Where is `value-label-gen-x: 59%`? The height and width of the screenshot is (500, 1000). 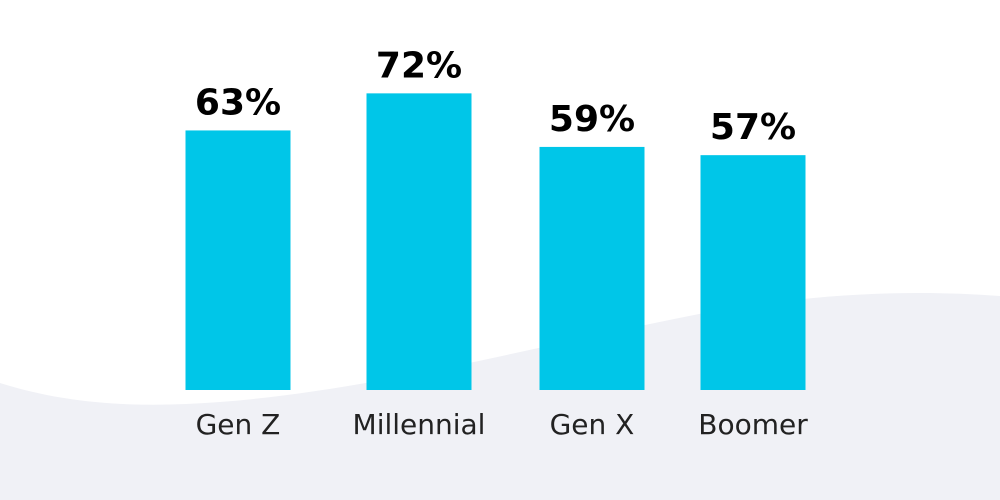 value-label-gen-x: 59% is located at coordinates (592, 119).